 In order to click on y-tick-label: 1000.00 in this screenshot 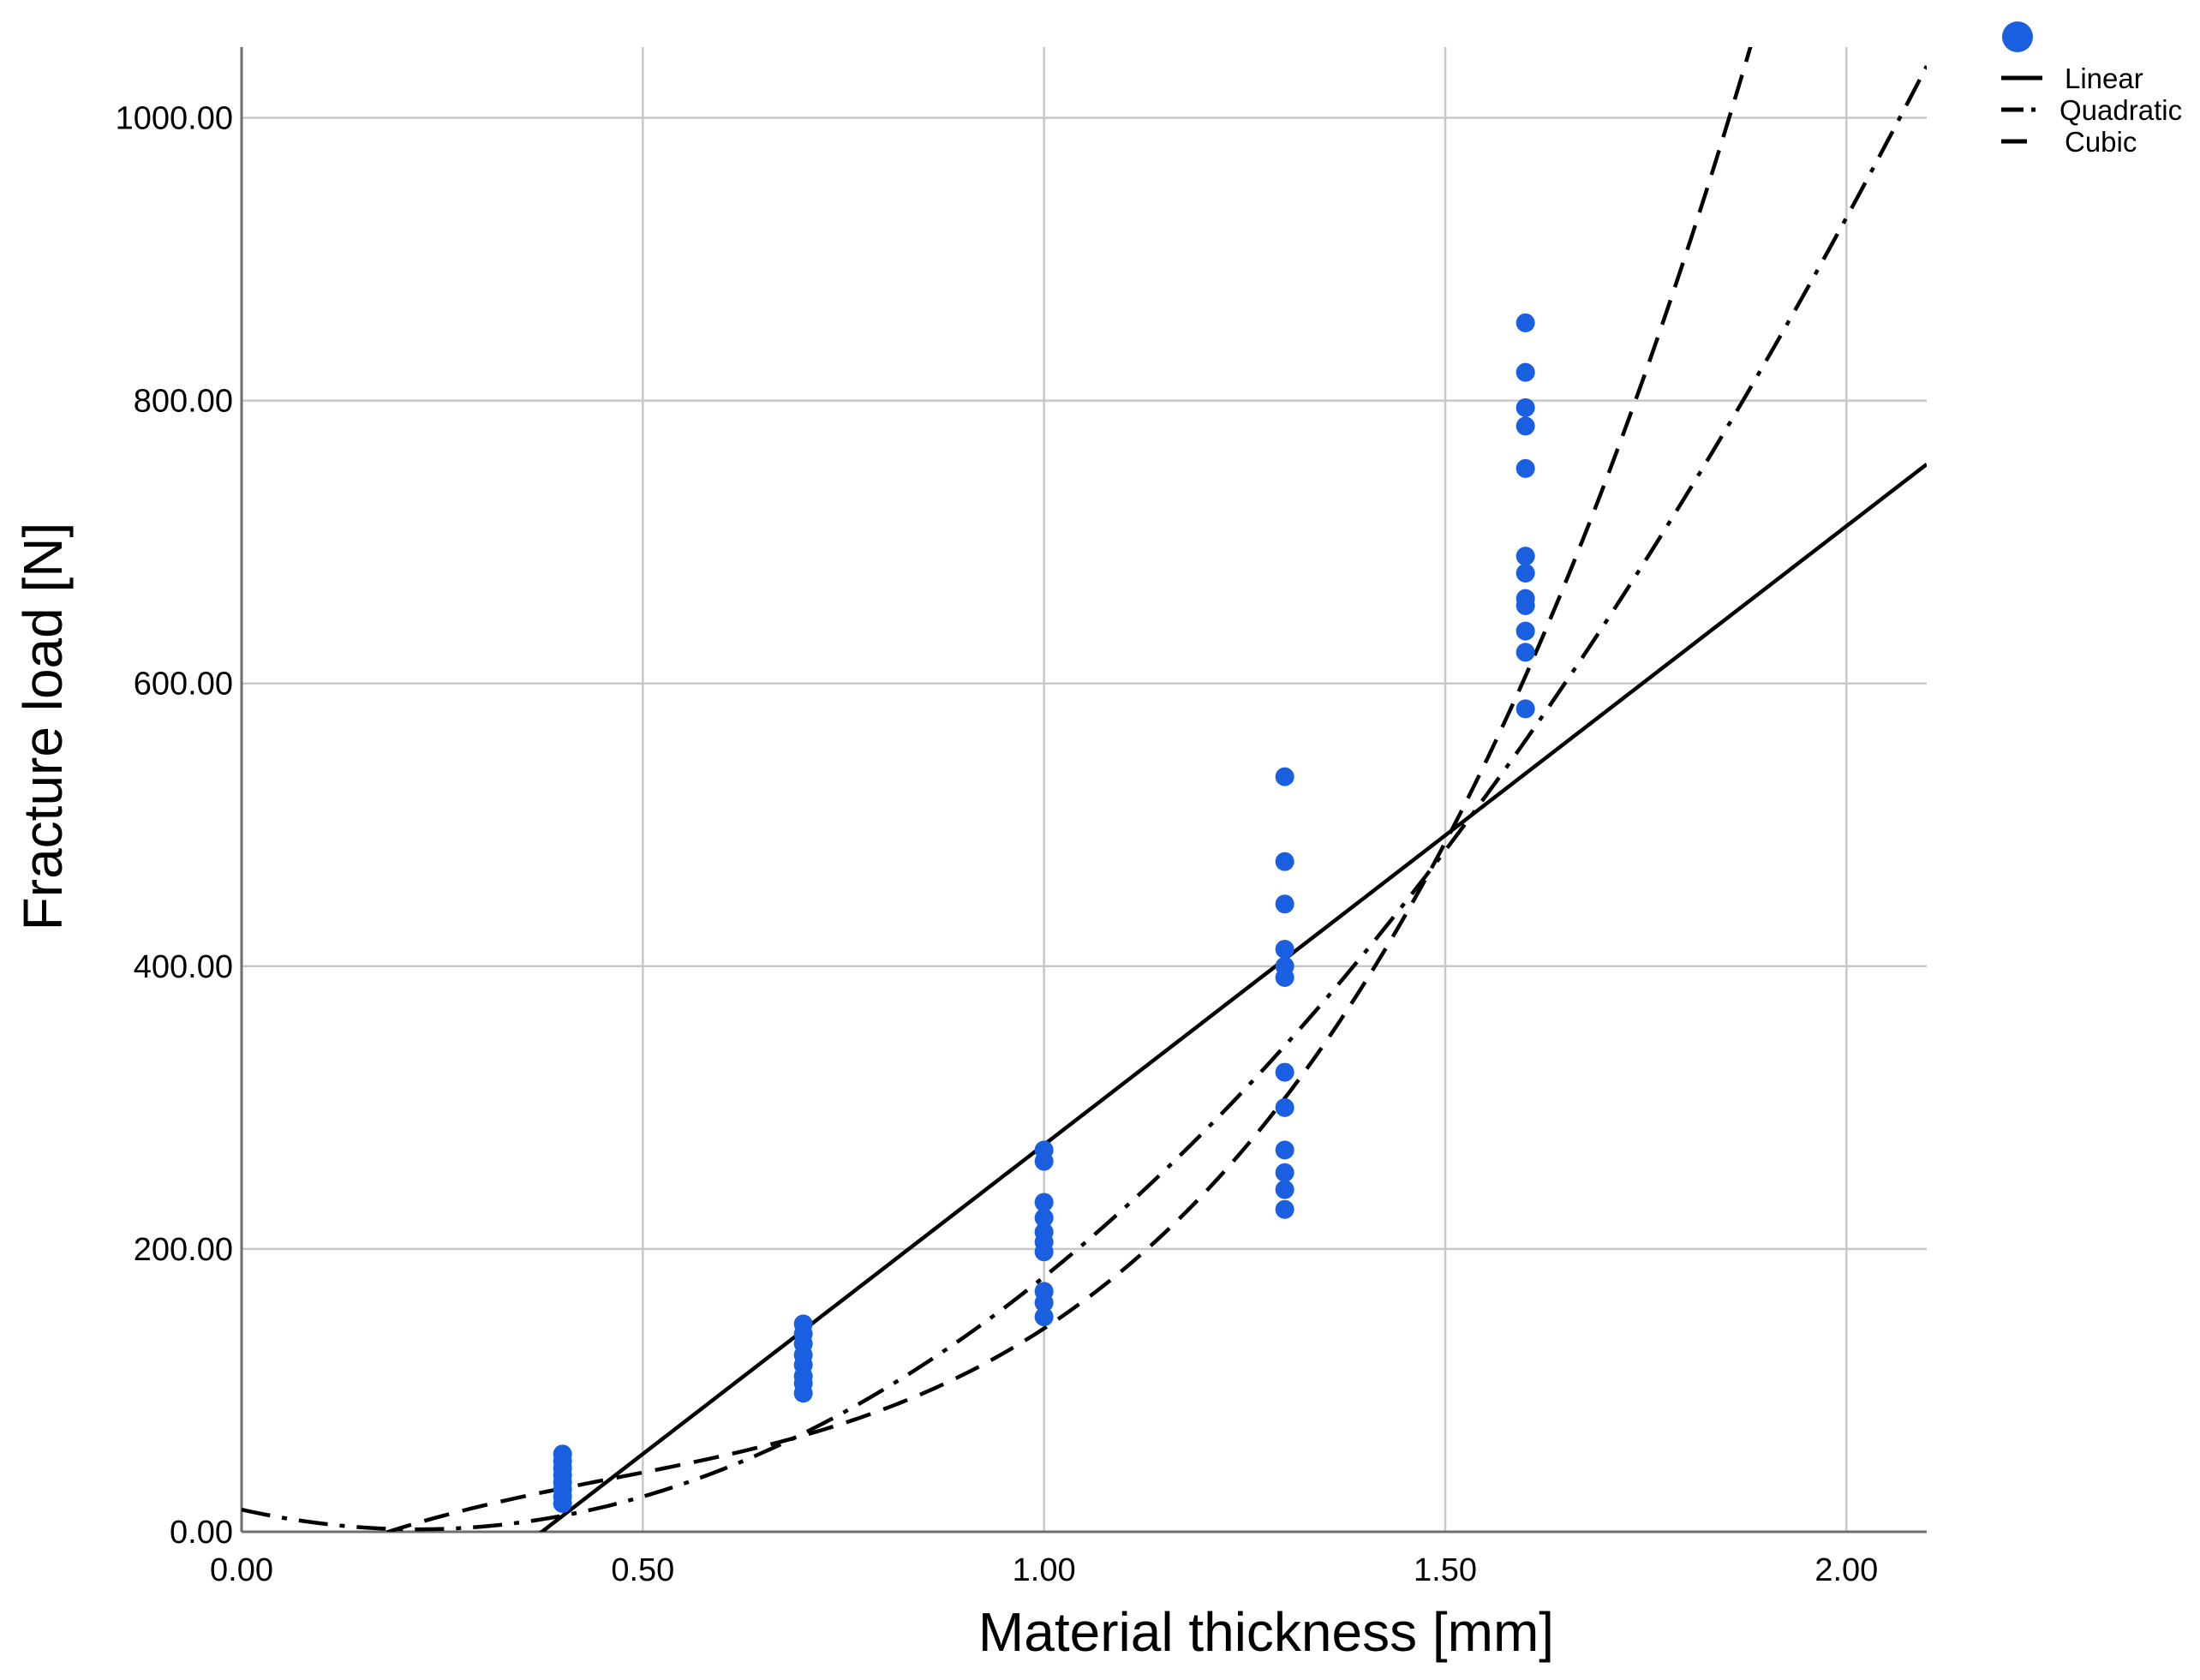, I will do `click(174, 119)`.